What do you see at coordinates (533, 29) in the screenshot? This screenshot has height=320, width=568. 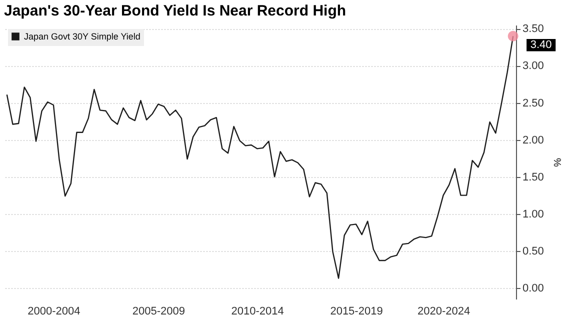 I see `y-tick-label: 3.50` at bounding box center [533, 29].